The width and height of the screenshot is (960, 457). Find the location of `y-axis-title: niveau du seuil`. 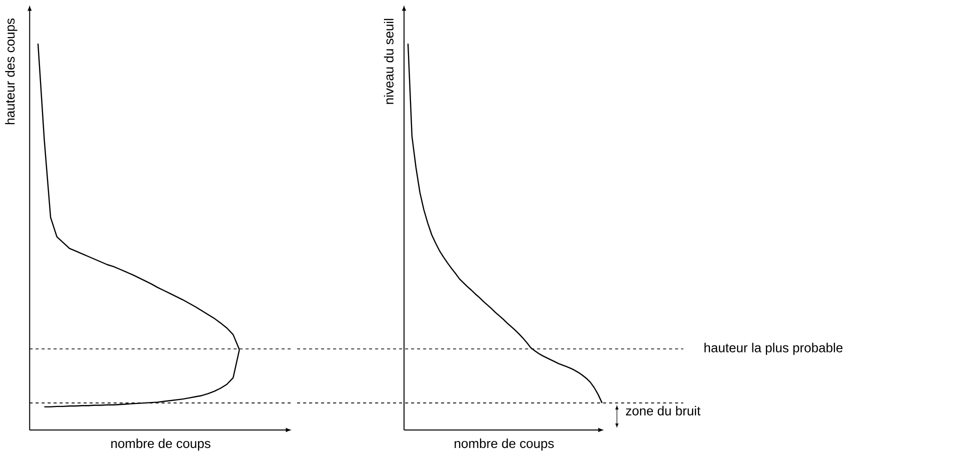

y-axis-title: niveau du seuil is located at coordinates (389, 61).